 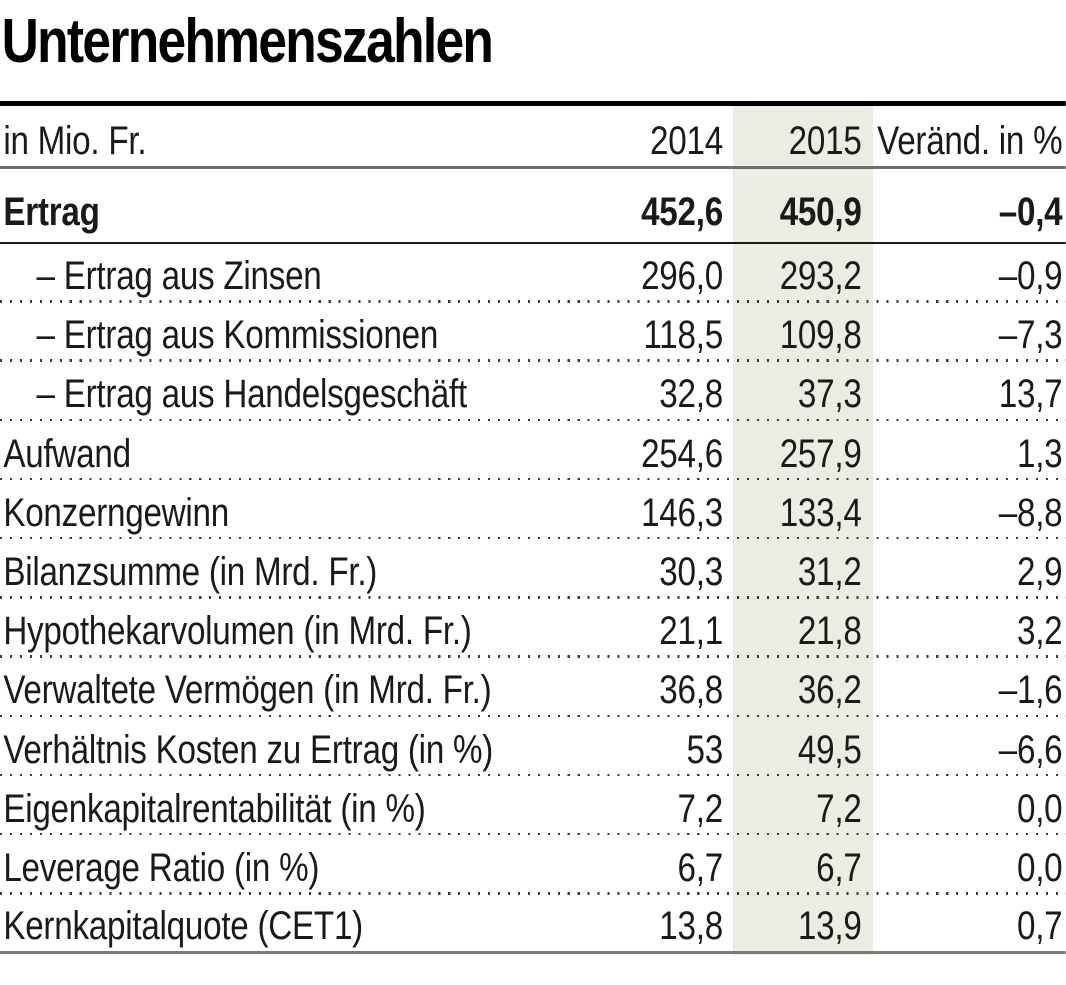 I want to click on column-header-2014: 2014, so click(x=686, y=140).